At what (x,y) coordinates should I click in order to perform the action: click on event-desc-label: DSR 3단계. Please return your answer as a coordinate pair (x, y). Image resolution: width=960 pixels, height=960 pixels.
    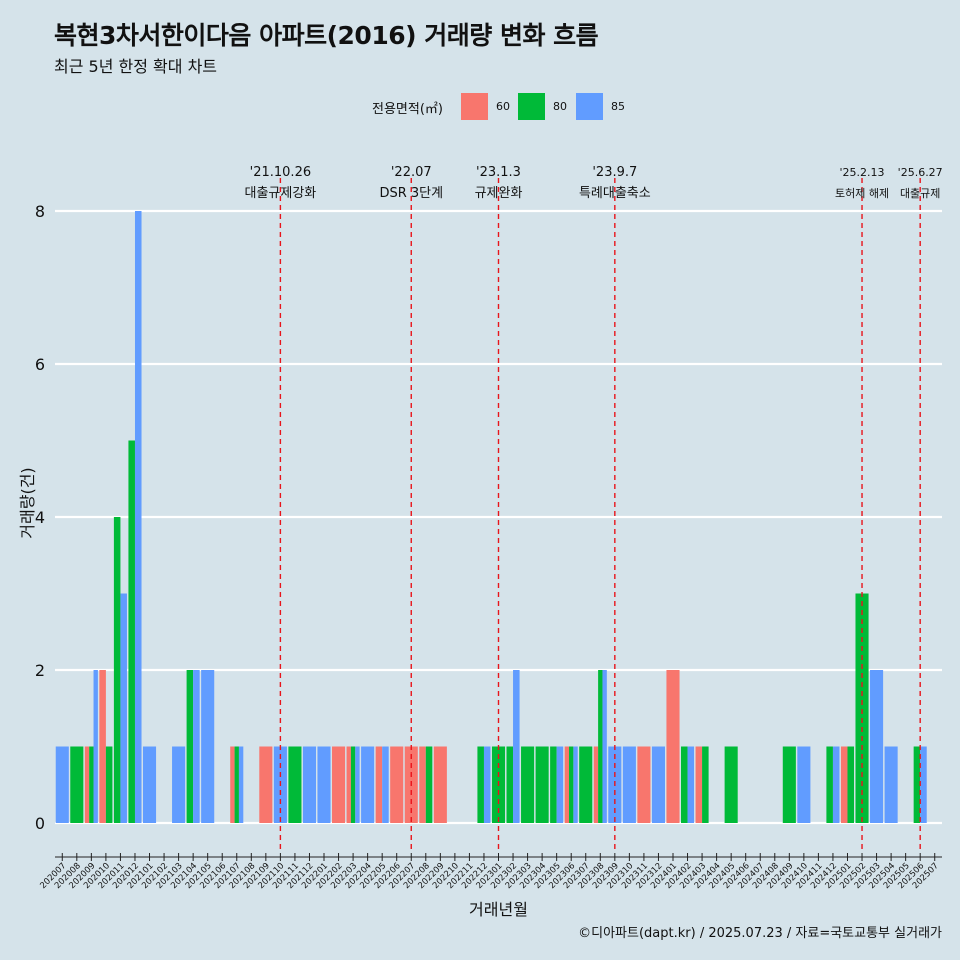
    Looking at the image, I should click on (411, 193).